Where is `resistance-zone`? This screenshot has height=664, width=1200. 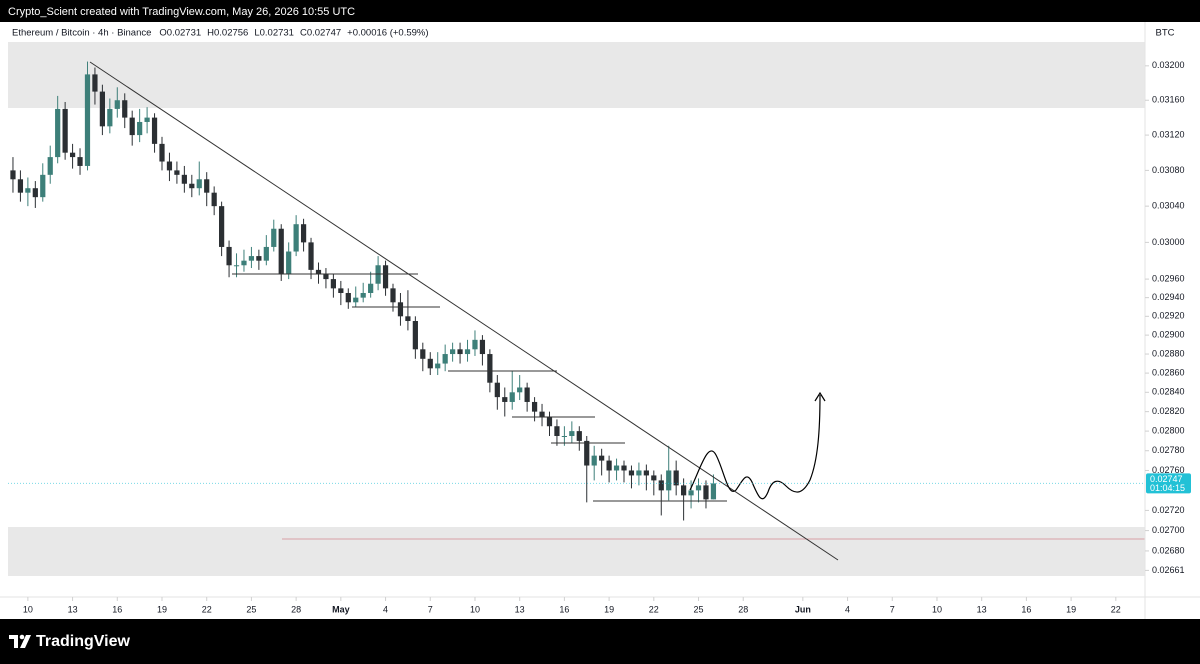 resistance-zone is located at coordinates (576, 75).